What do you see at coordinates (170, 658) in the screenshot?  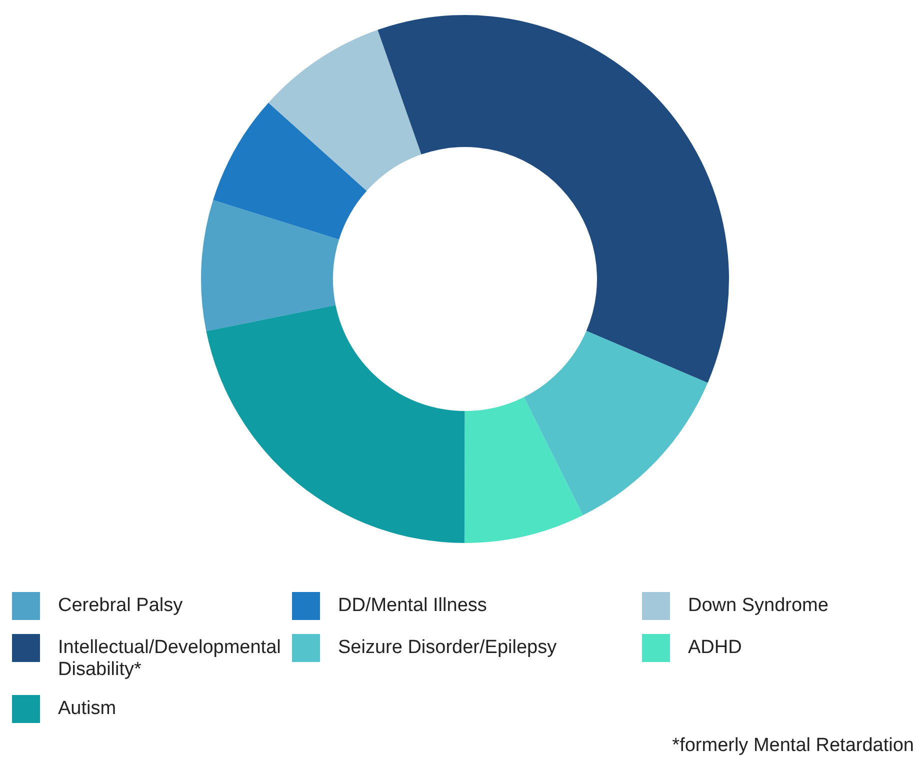 I see `legend-label: Intellectual/Developmental Disability*` at bounding box center [170, 658].